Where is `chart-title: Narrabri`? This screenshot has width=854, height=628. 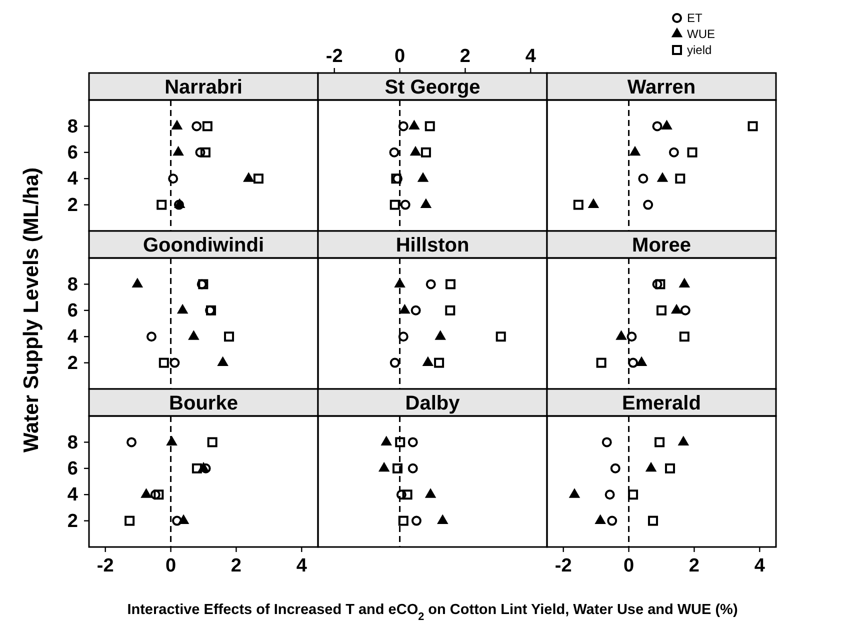
chart-title: Narrabri is located at coordinates (203, 87).